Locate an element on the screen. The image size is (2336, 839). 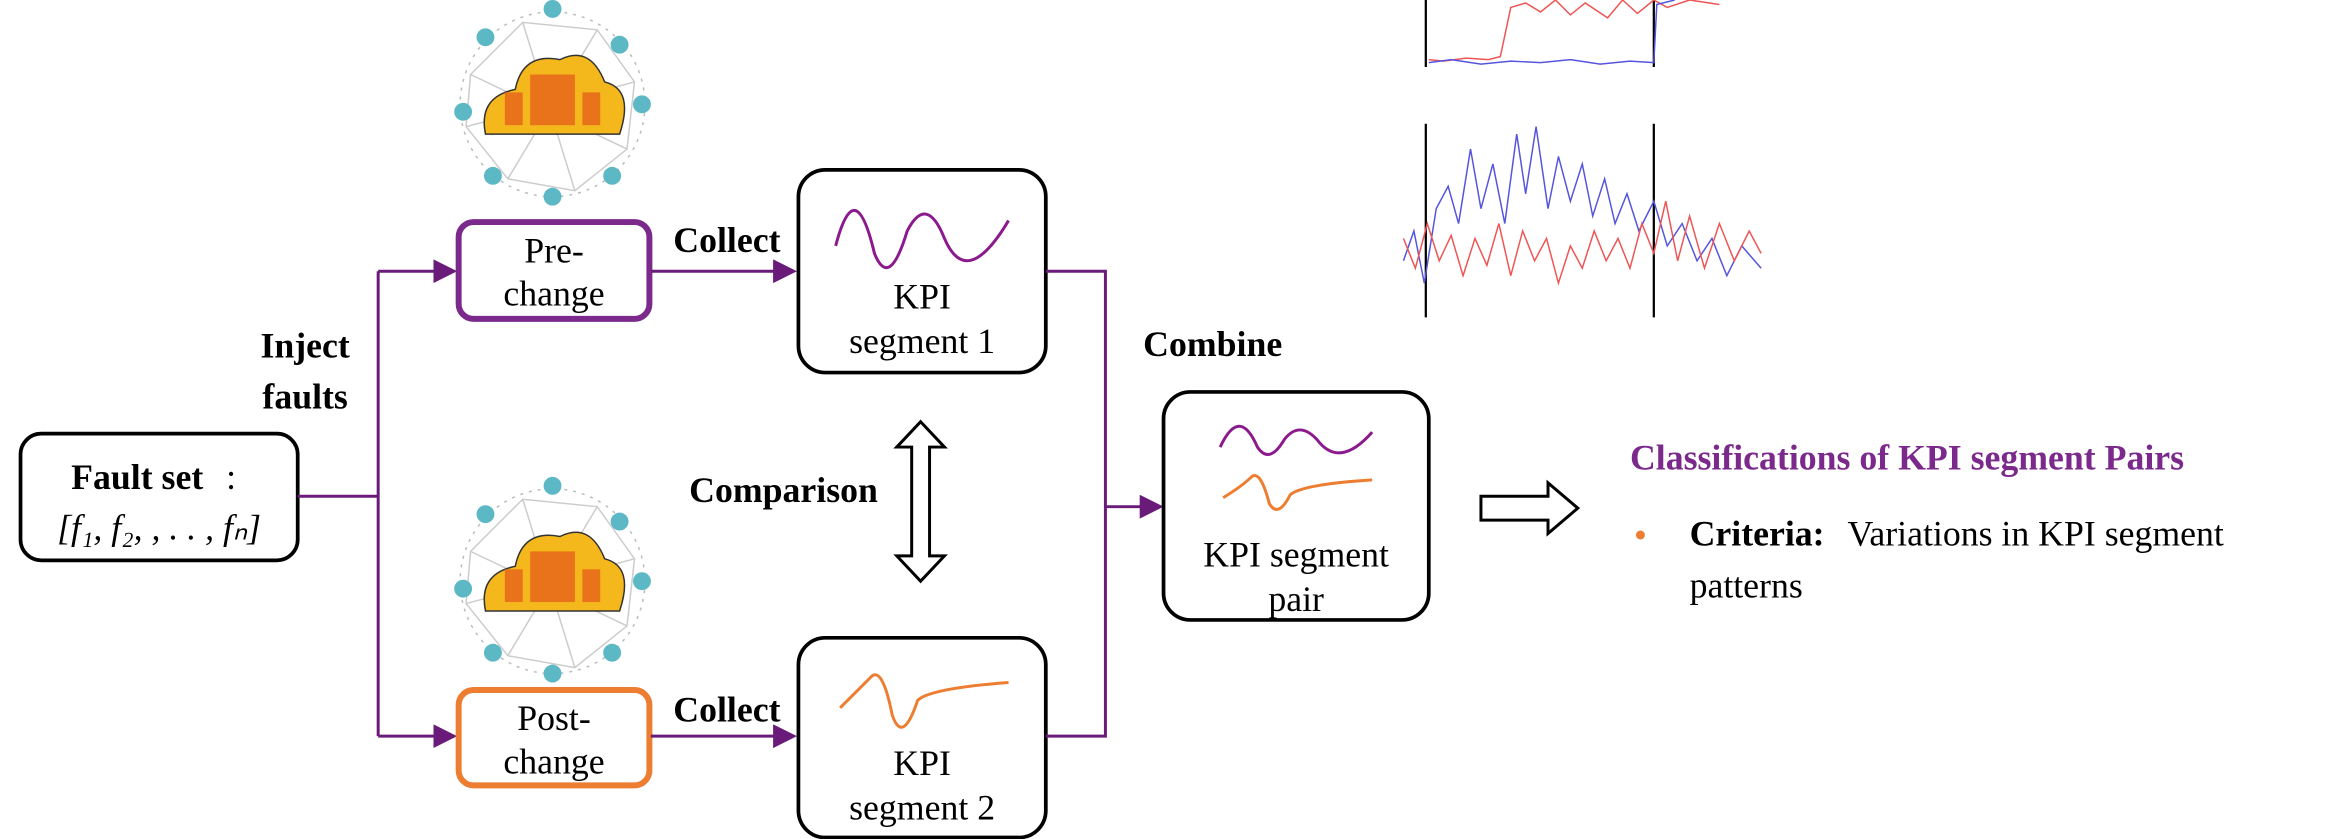
post-change-label: Post- is located at coordinates (554, 718).